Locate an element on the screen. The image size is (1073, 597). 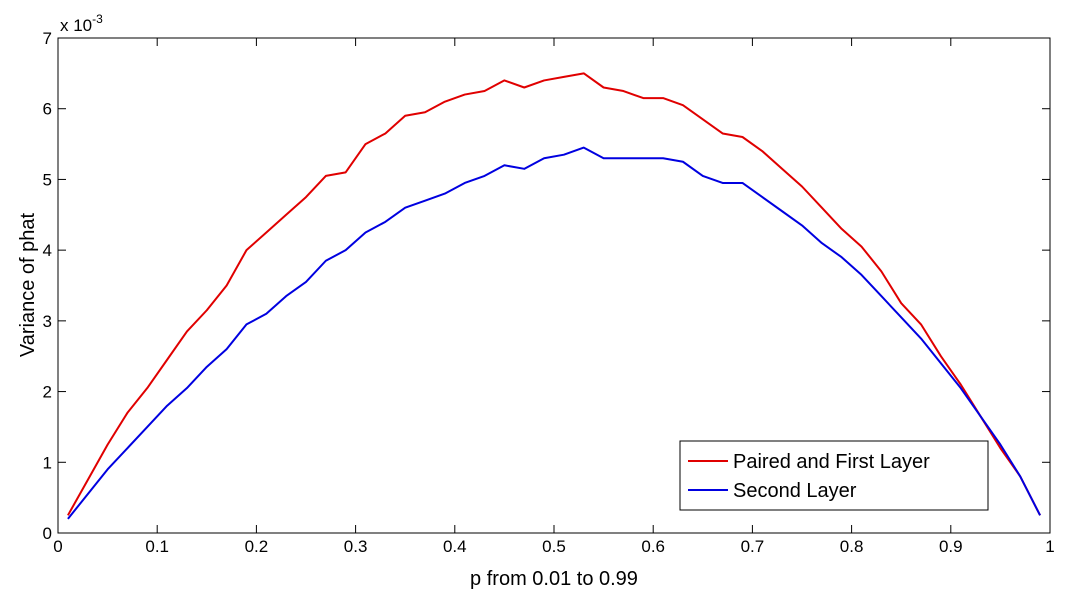
y-tick-label: 7 is located at coordinates (47, 38).